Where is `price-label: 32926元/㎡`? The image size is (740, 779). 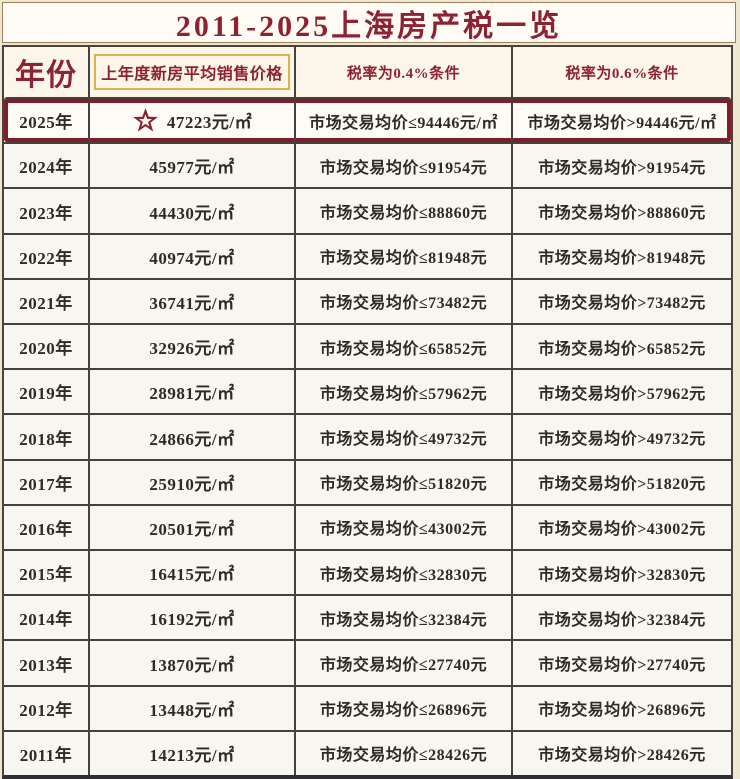 price-label: 32926元/㎡ is located at coordinates (192, 349).